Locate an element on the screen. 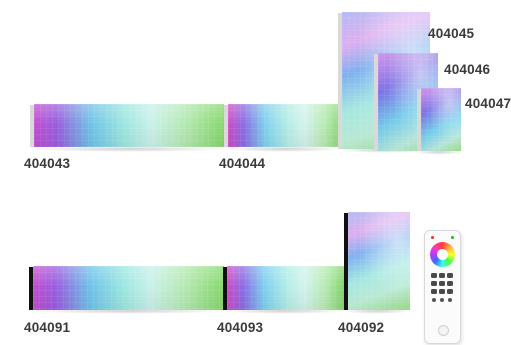  product-label-404044: 404044 is located at coordinates (242, 163).